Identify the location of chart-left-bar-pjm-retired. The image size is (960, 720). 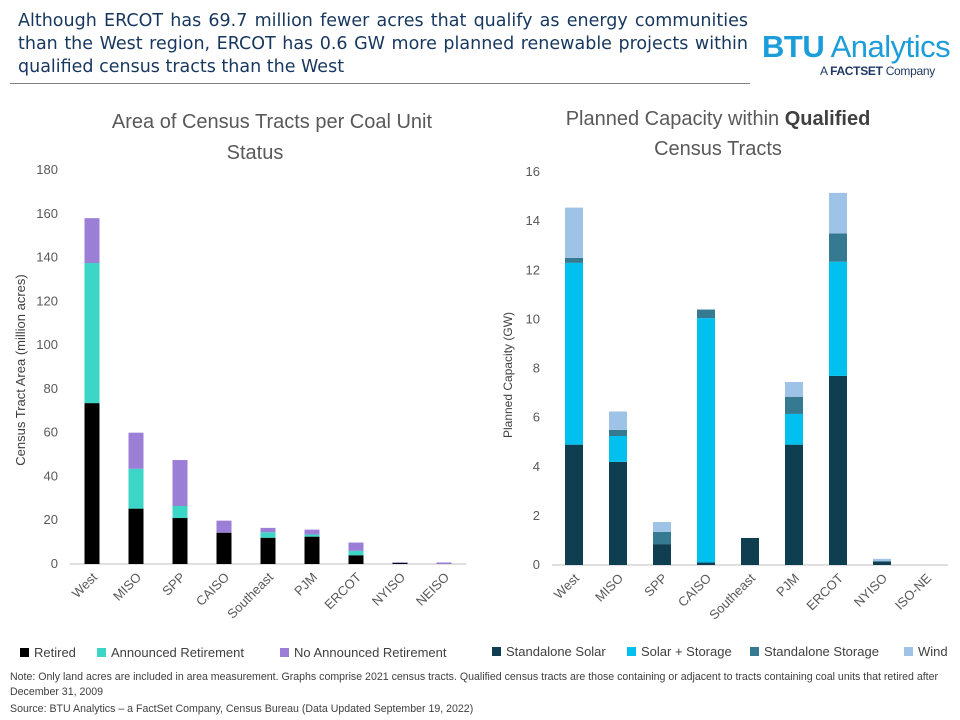
(312, 550).